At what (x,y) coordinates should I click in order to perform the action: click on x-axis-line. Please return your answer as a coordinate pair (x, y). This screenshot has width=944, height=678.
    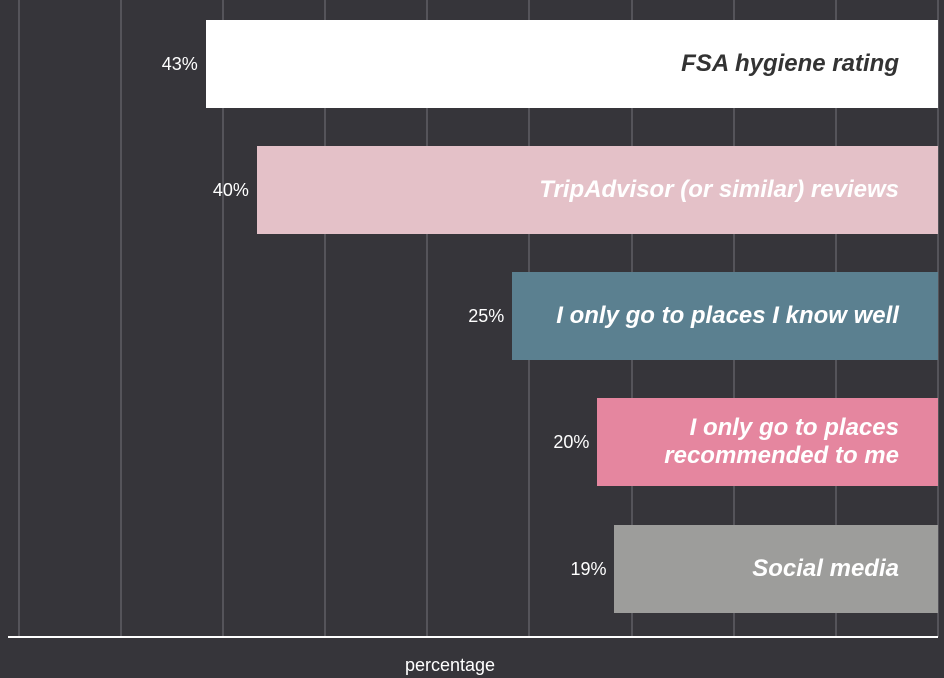
    Looking at the image, I should click on (473, 637).